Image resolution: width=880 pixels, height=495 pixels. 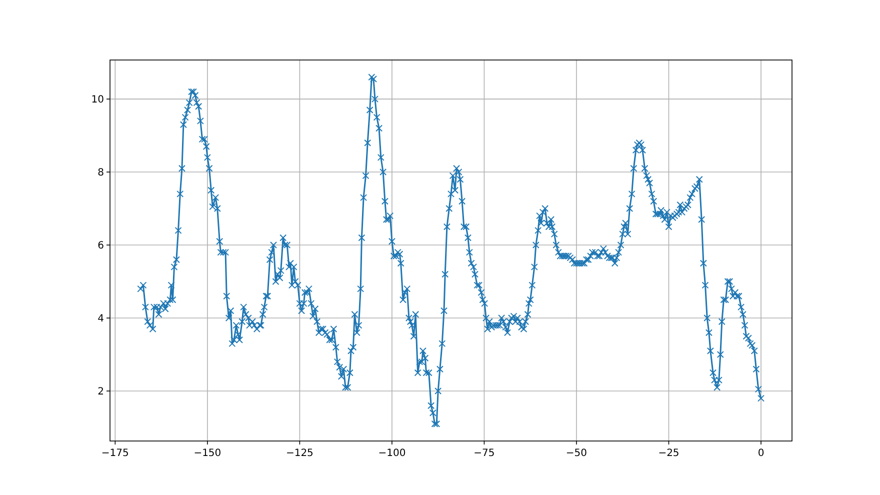 What do you see at coordinates (300, 453) in the screenshot?
I see `x-tick-label: −125` at bounding box center [300, 453].